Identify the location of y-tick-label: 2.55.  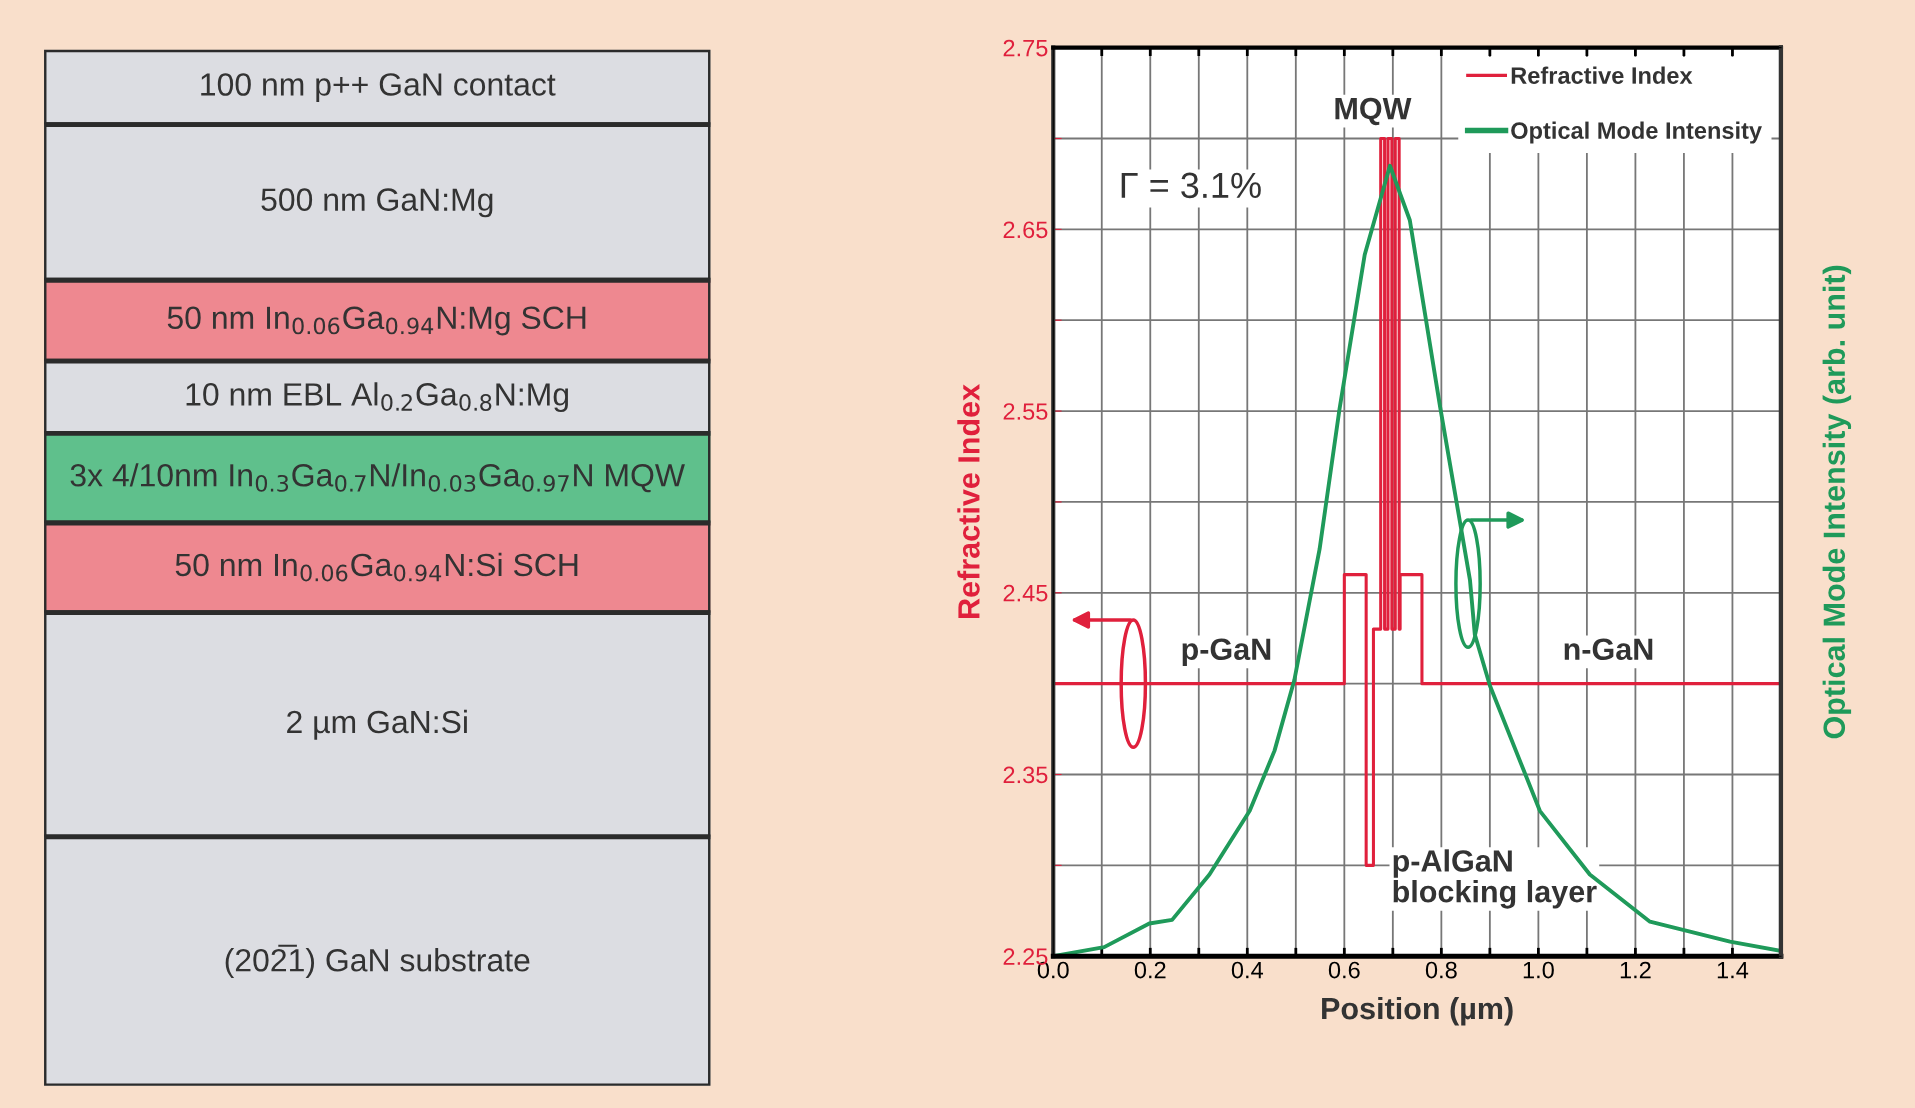
(1025, 411).